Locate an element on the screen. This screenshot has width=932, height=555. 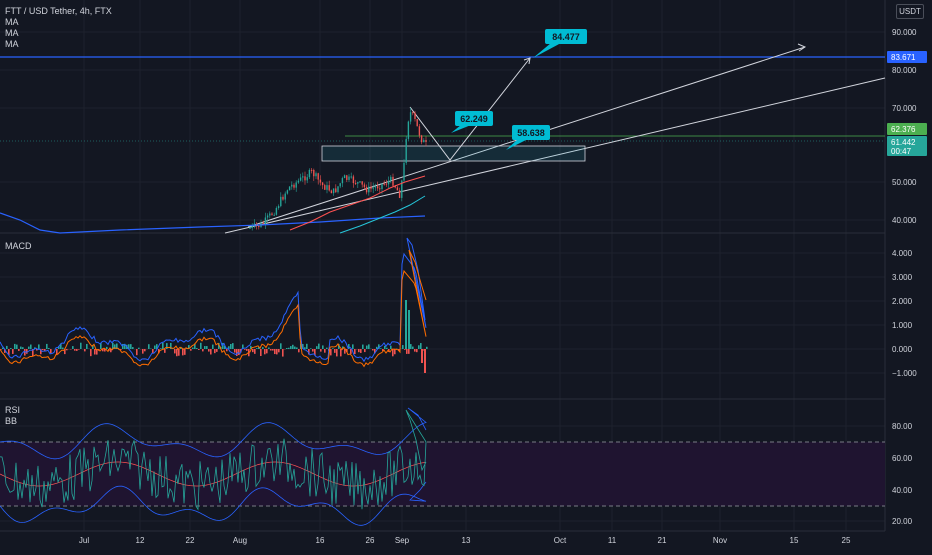
macd-tick-label: 1.000 is located at coordinates (902, 325).